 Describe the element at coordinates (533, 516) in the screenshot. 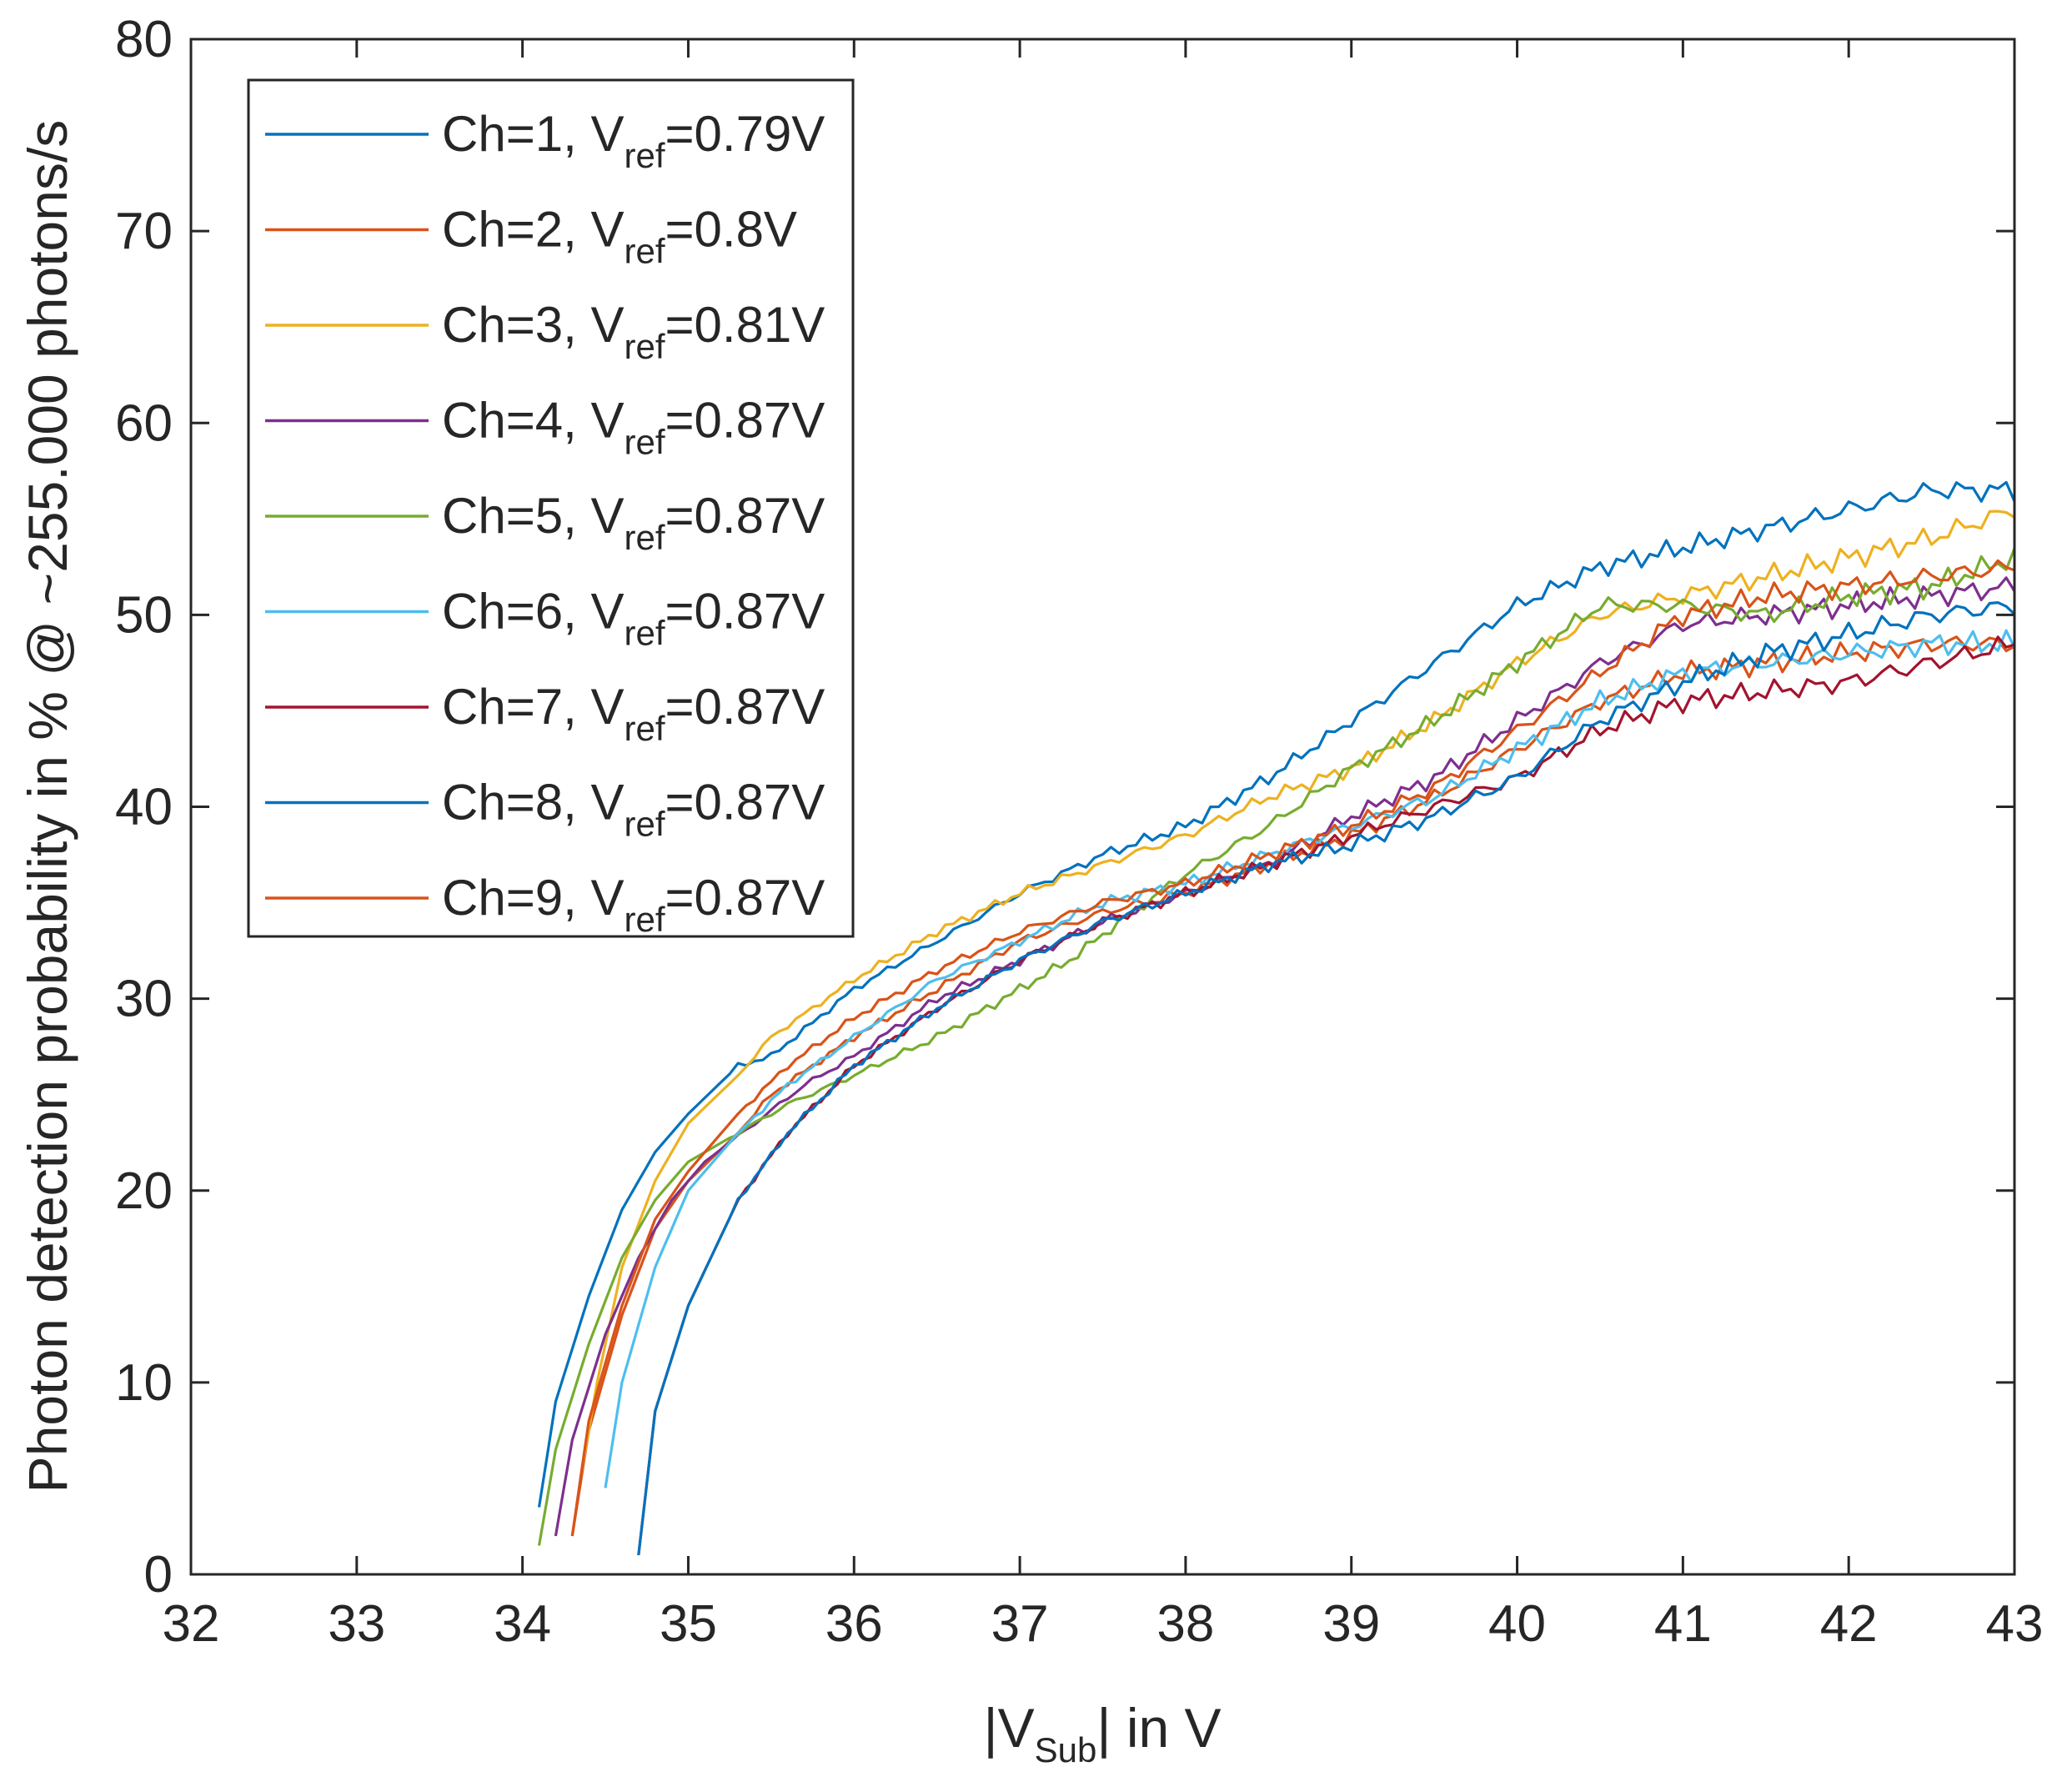

I see `legend-label-main: Ch=5, V` at that location.